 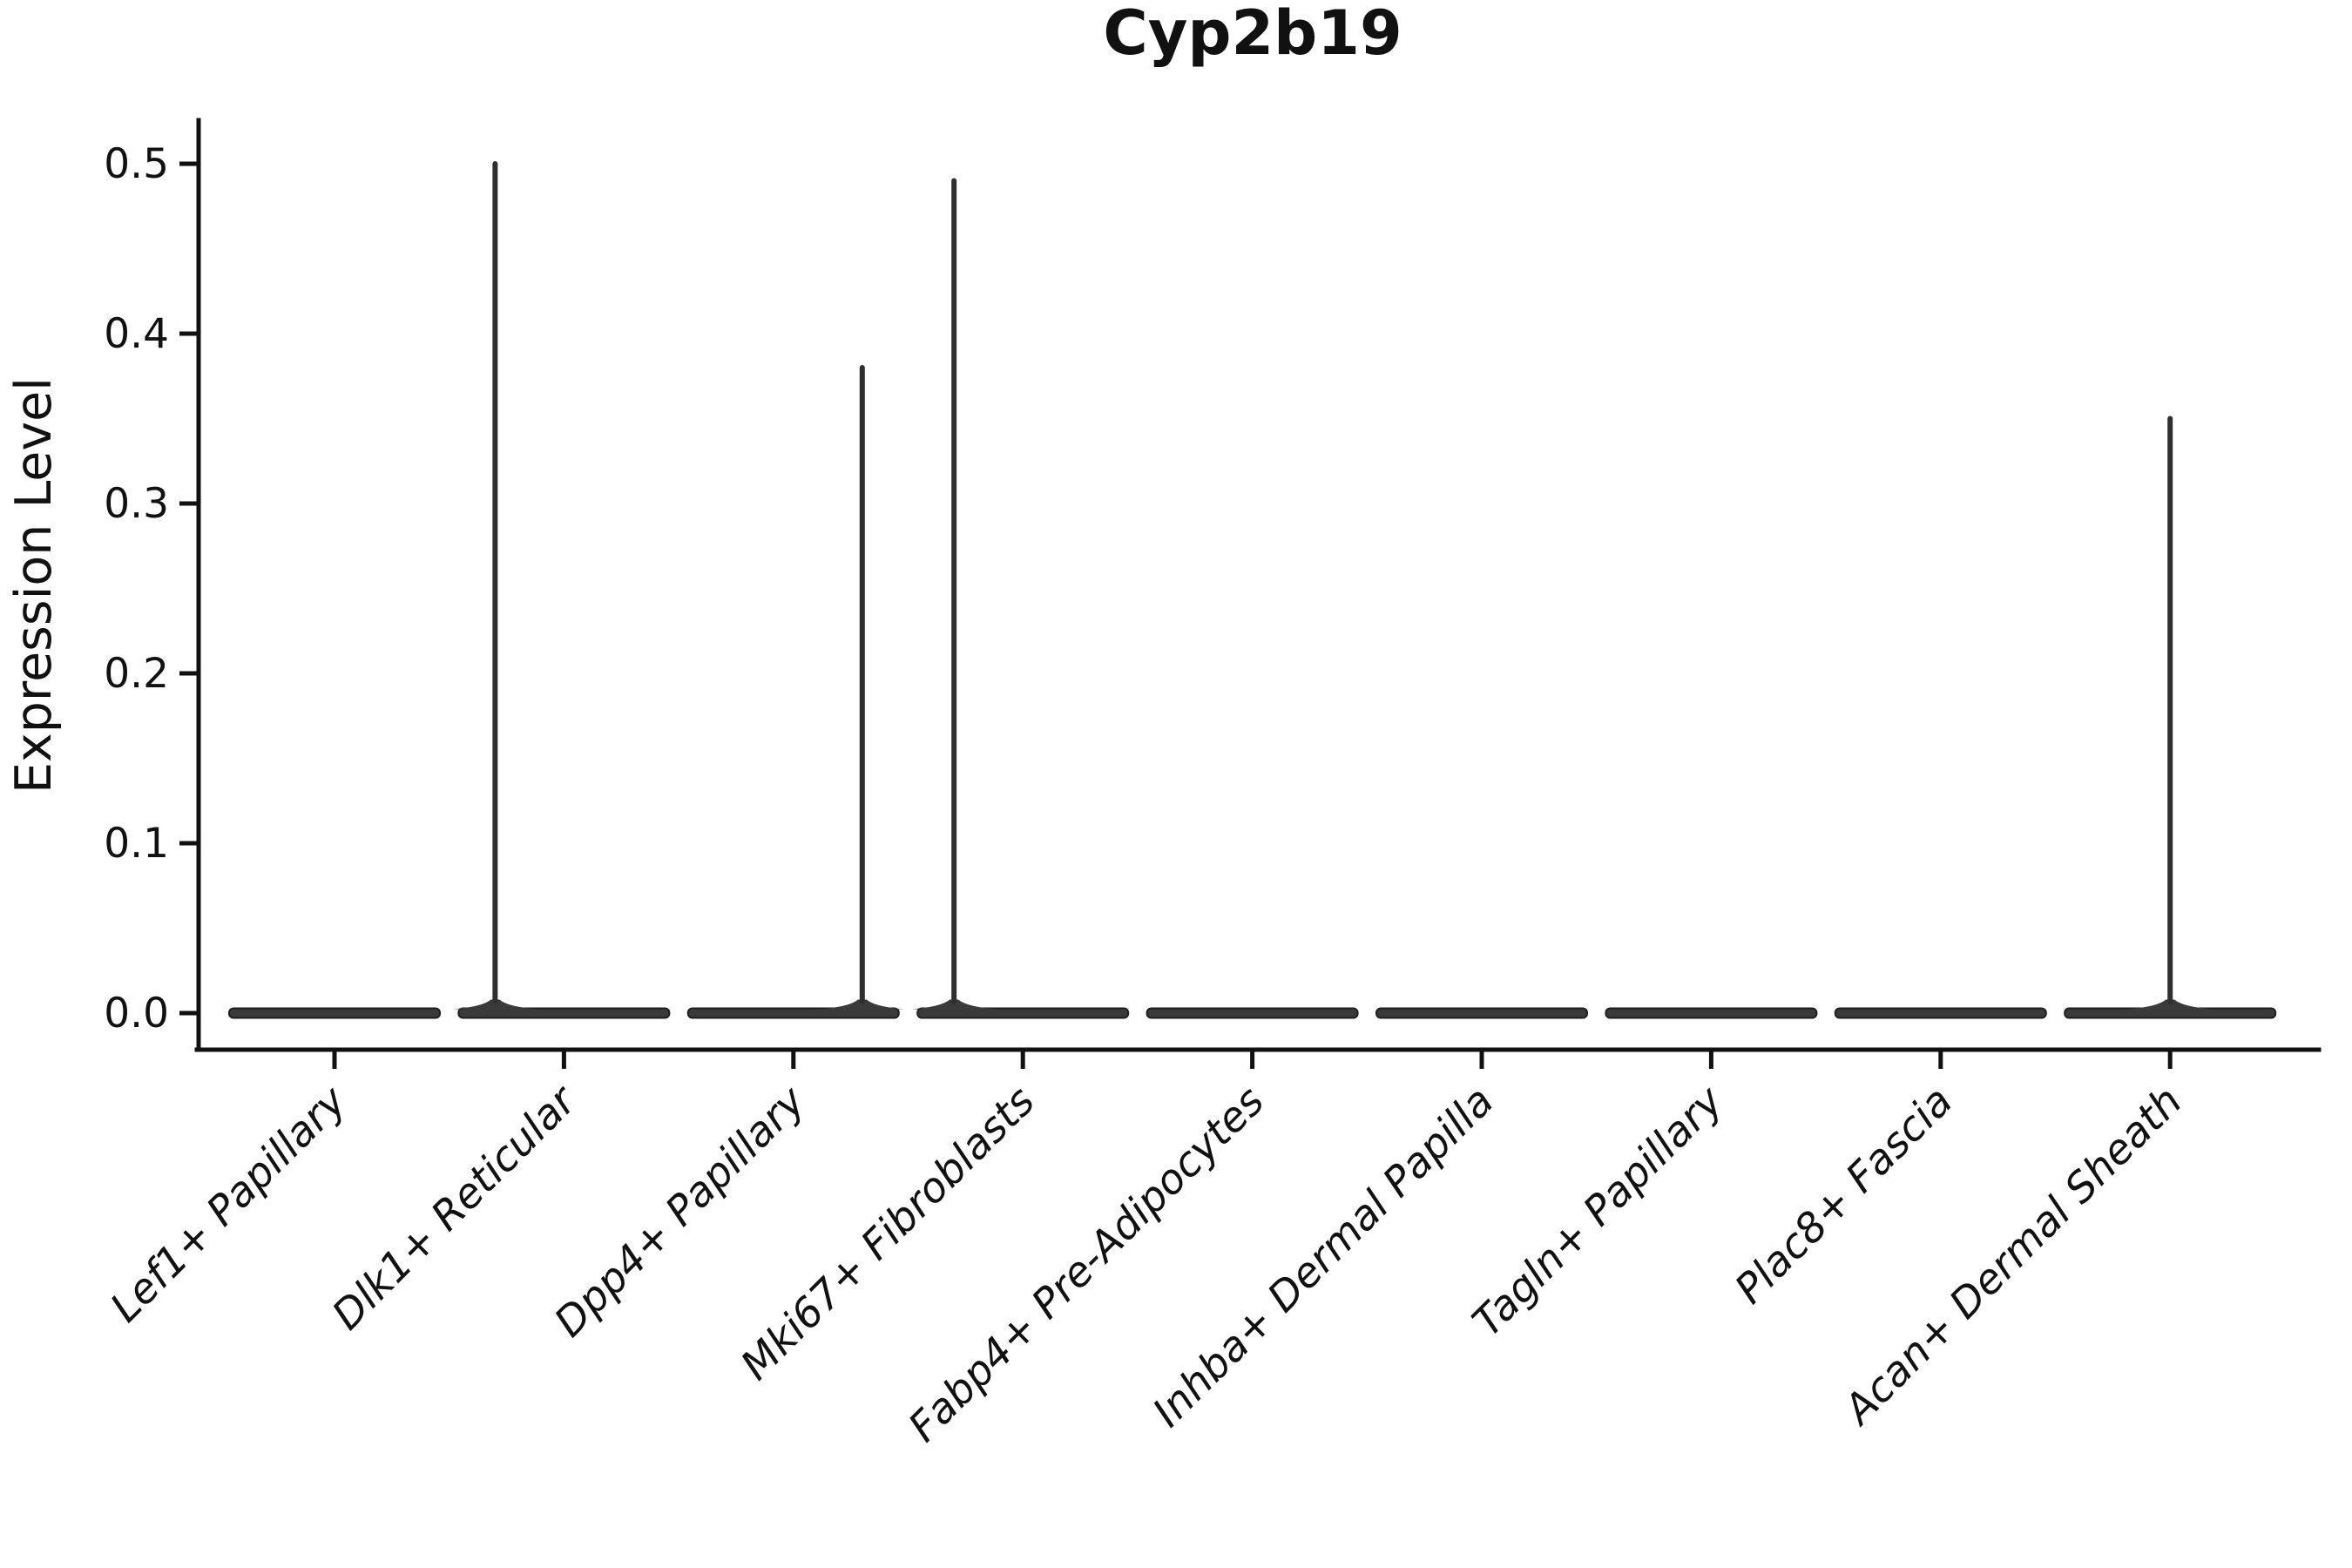 I want to click on x-tick-label: Dpp4+ Papillary, so click(x=680, y=1212).